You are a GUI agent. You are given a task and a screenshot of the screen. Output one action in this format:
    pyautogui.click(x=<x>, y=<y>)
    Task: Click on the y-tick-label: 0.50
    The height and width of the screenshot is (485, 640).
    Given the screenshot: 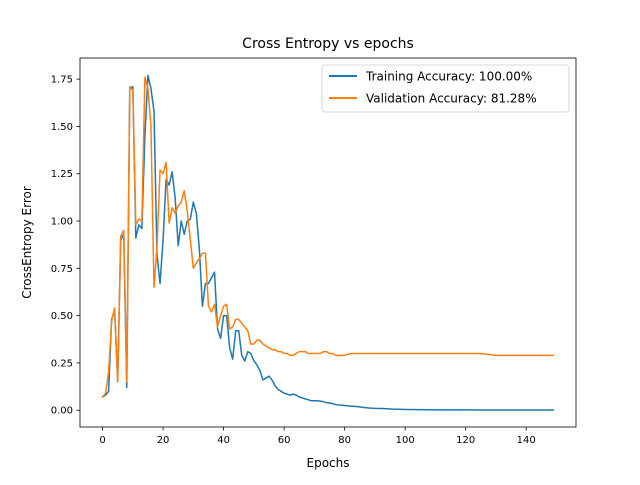 What is the action you would take?
    pyautogui.click(x=62, y=316)
    